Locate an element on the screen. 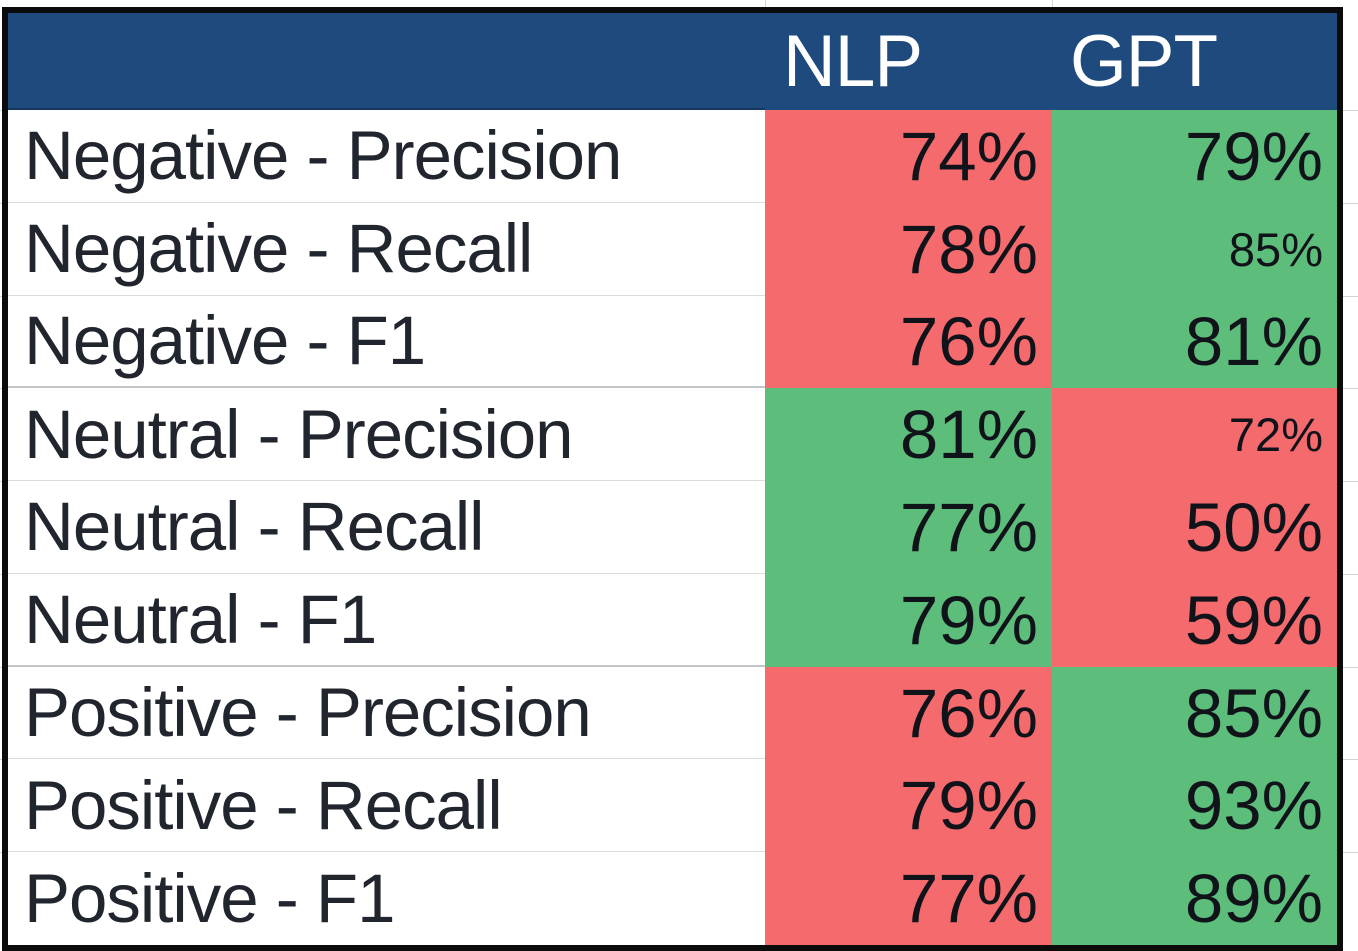 The image size is (1358, 951). row-label: Negative - F1 is located at coordinates (225, 341).